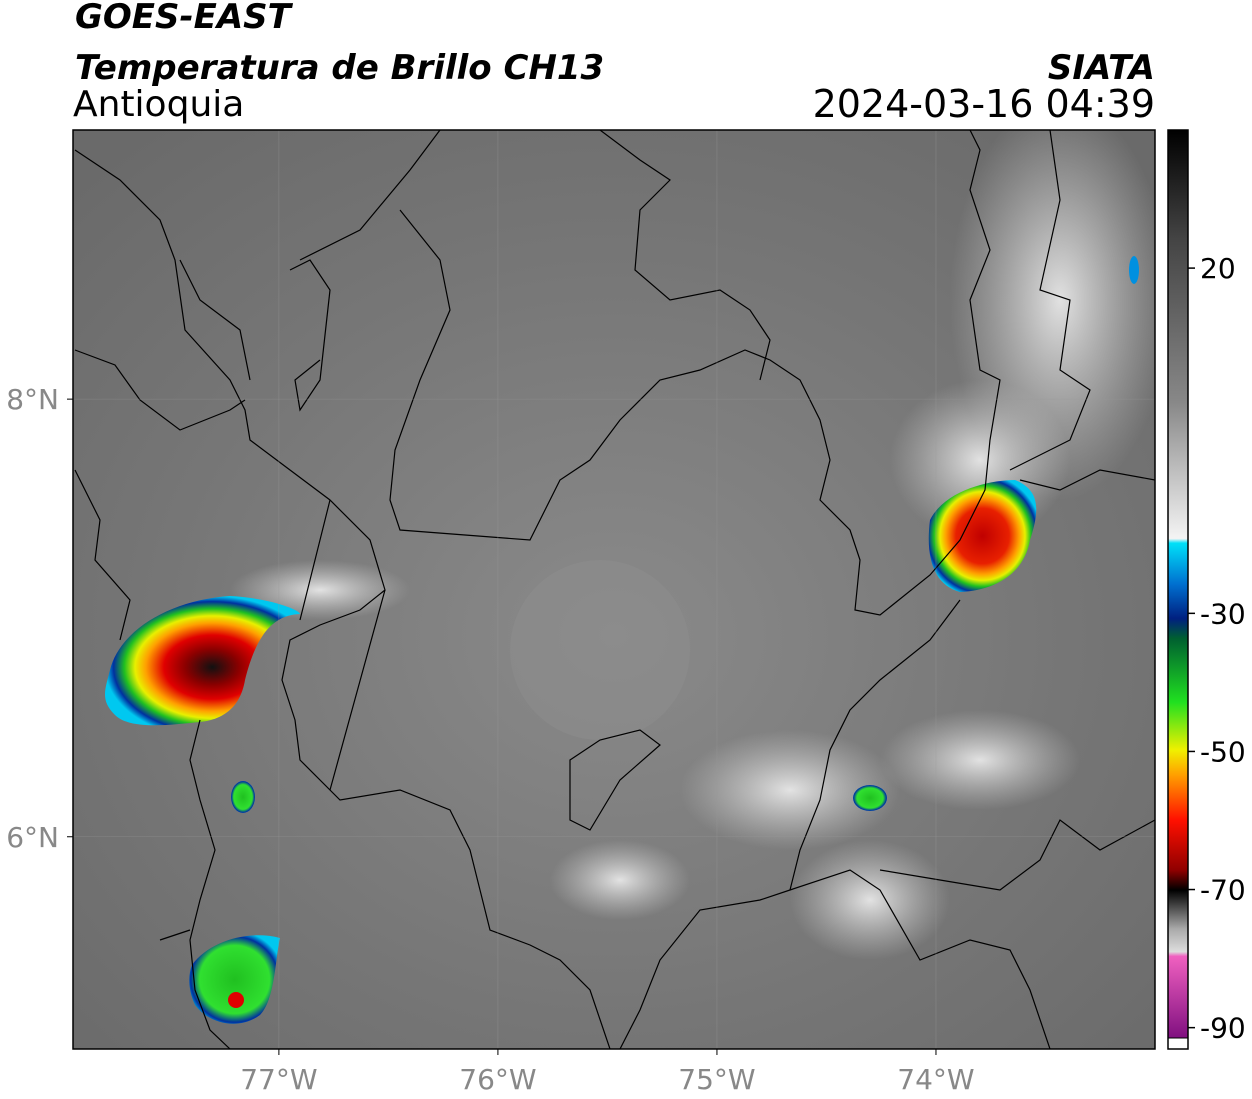 The width and height of the screenshot is (1252, 1099). What do you see at coordinates (1178, 1043) in the screenshot?
I see `colorbar-extension` at bounding box center [1178, 1043].